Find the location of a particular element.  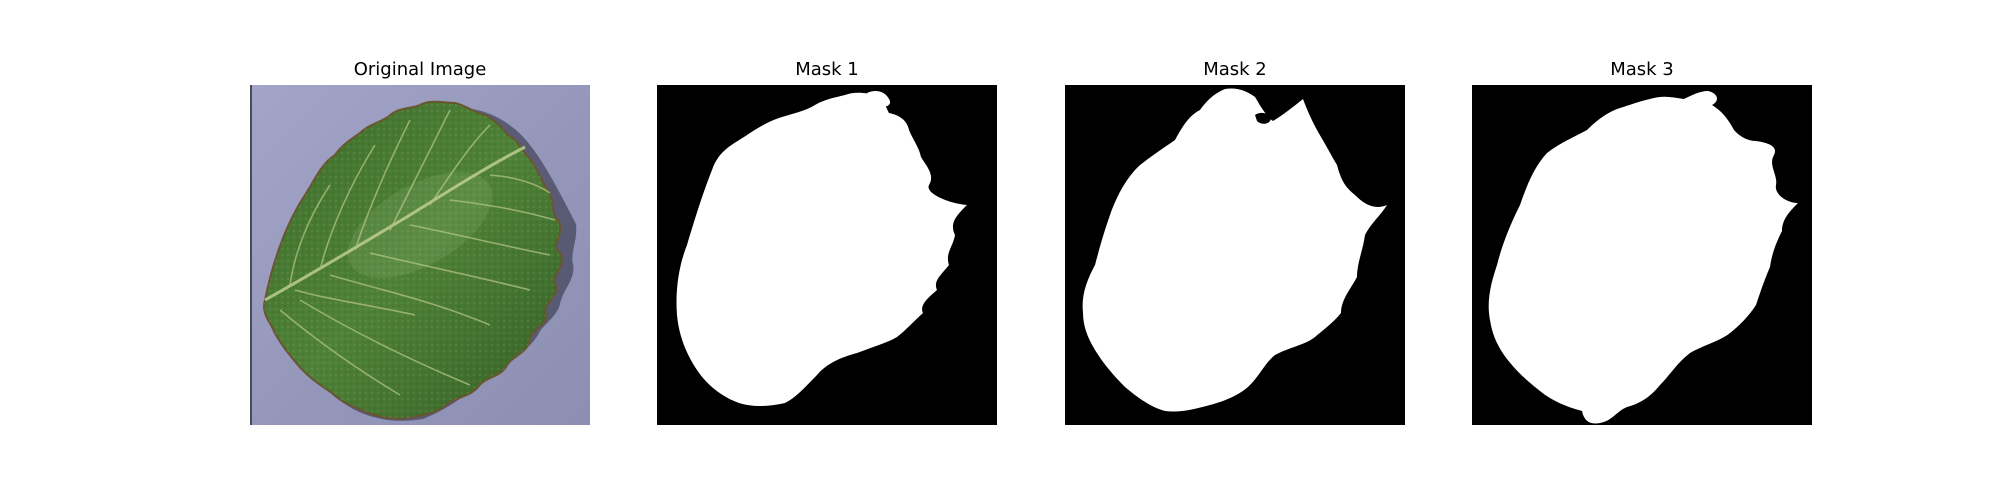

mask-2-image is located at coordinates (1235, 255).